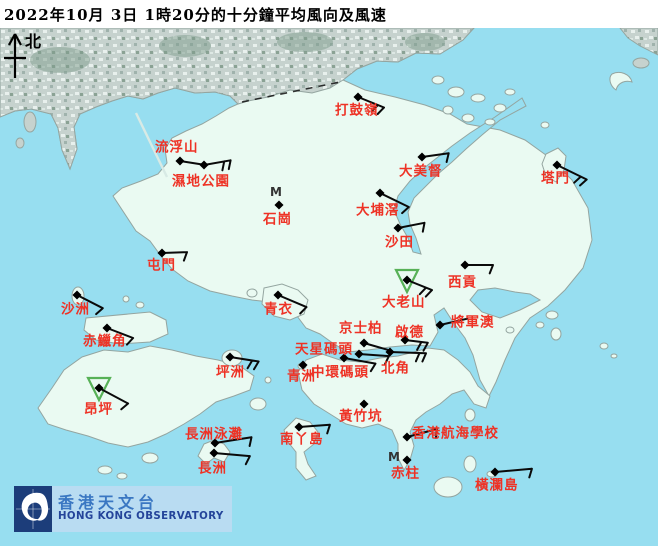 This screenshot has width=658, height=546. What do you see at coordinates (399, 243) in the screenshot?
I see `station-label: 沙田` at bounding box center [399, 243].